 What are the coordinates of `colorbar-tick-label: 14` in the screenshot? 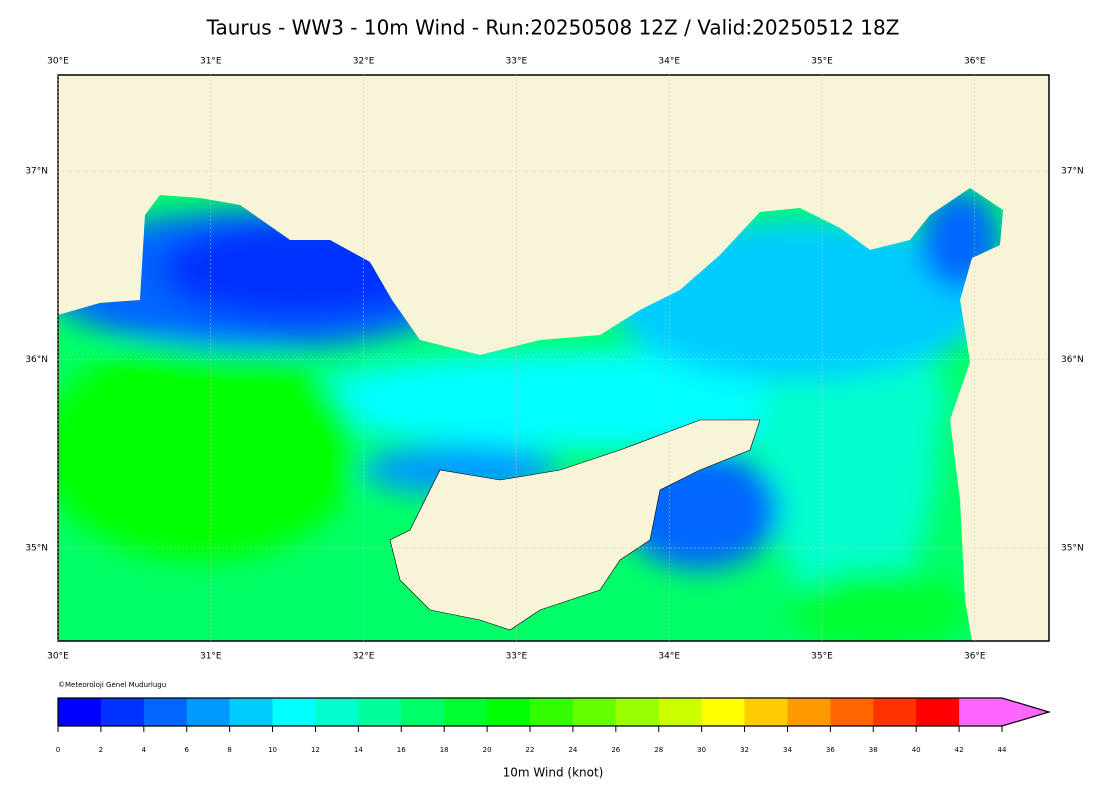 It's located at (358, 750).